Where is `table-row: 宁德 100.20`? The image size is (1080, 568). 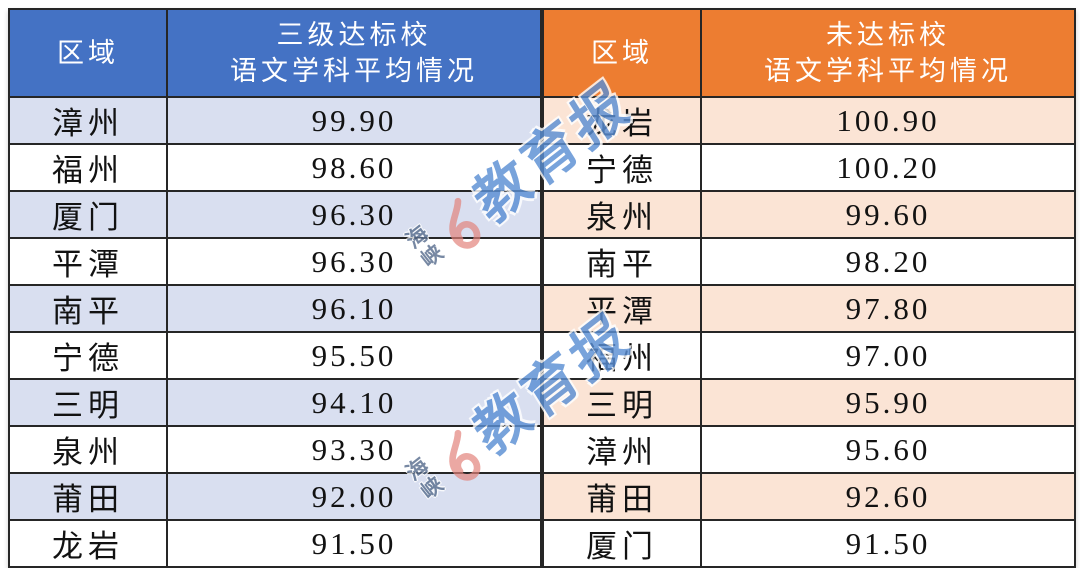 table-row: 宁德 100.20 is located at coordinates (809, 167).